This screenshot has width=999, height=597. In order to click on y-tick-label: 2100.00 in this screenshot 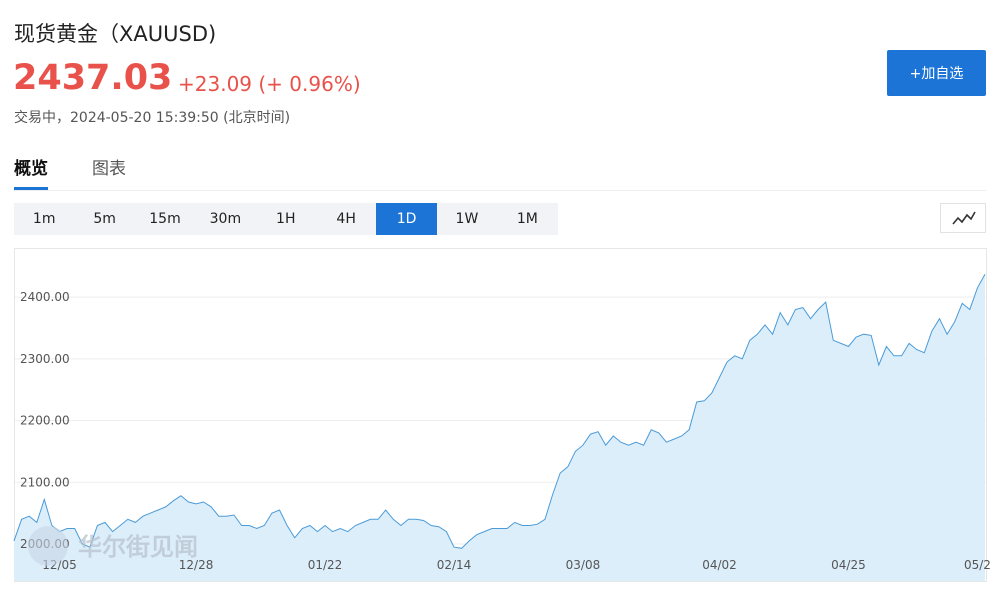, I will do `click(45, 482)`.